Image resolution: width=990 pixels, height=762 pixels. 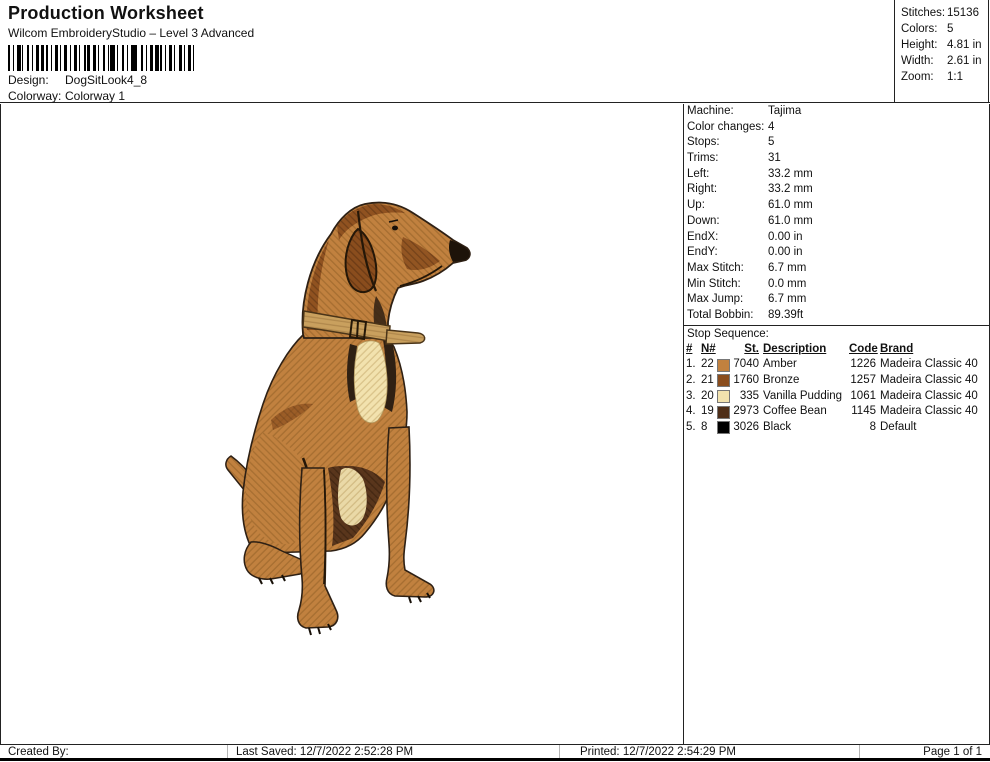 I want to click on thread-stitch: 1760, so click(x=746, y=380).